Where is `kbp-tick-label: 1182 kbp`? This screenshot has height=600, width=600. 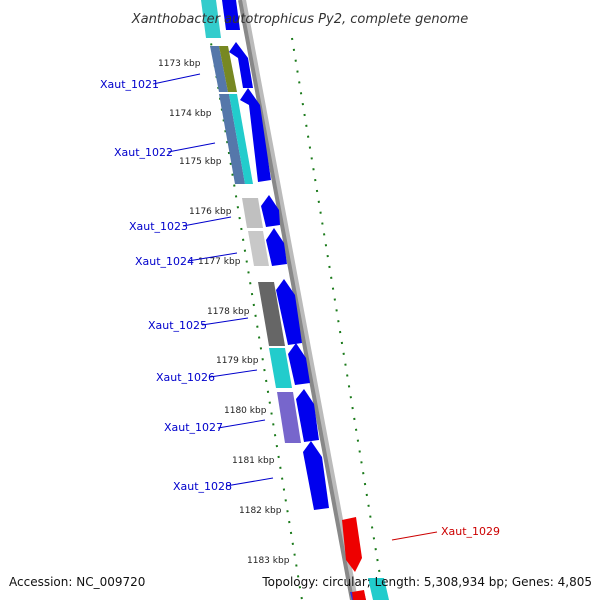
kbp-tick-label: 1182 kbp is located at coordinates (260, 511).